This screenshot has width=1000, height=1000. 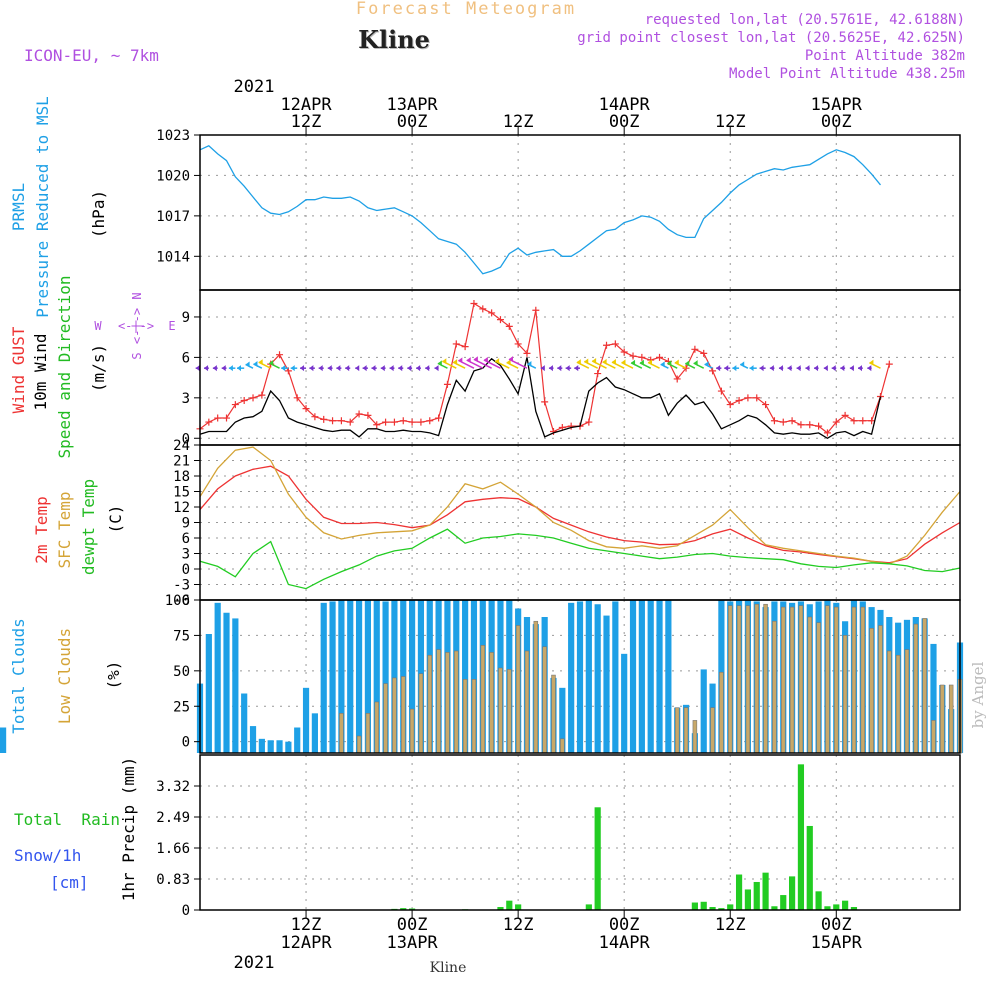 I want to click on precip-label-snow: Snow/1h, so click(x=47, y=855).